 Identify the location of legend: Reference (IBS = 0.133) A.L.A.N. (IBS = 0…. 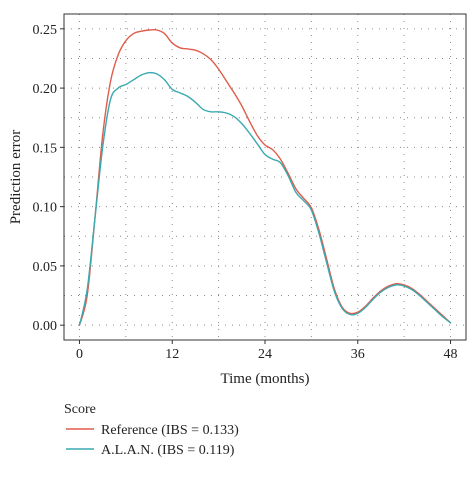
(152, 440).